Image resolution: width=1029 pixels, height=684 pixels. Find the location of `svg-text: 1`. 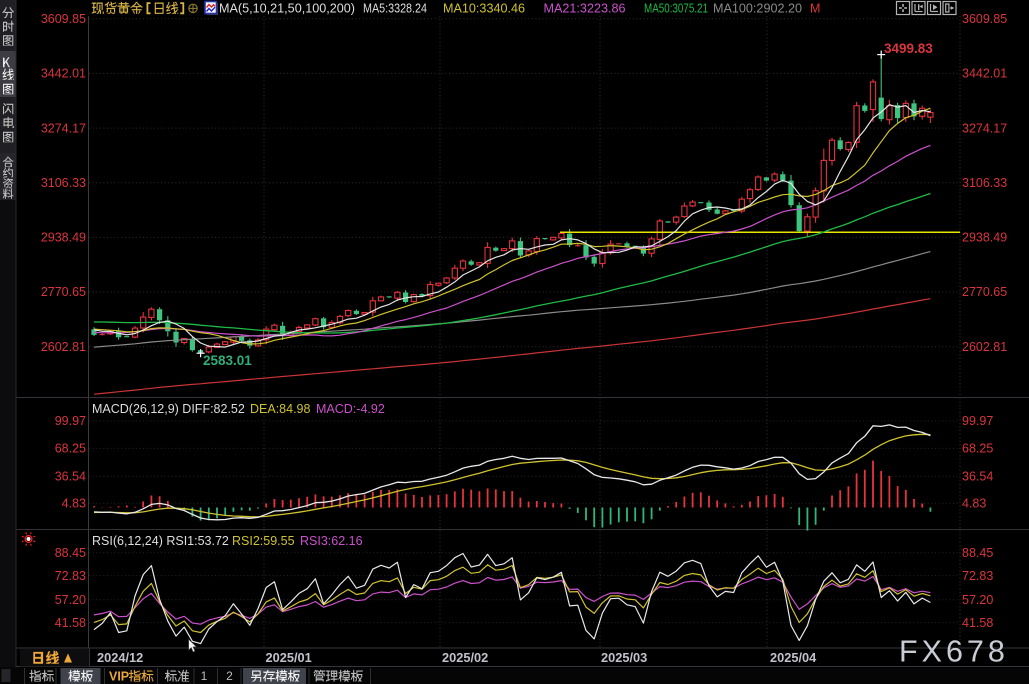

svg-text: 1 is located at coordinates (204, 676).